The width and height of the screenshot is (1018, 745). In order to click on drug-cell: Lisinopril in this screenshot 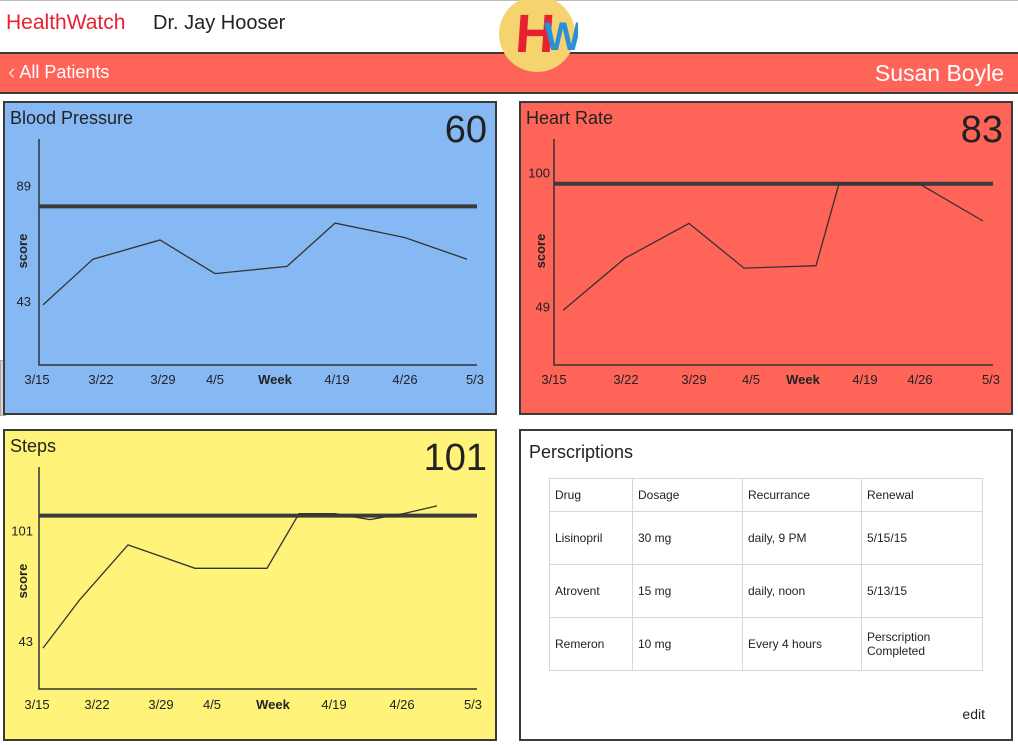, I will do `click(591, 538)`.